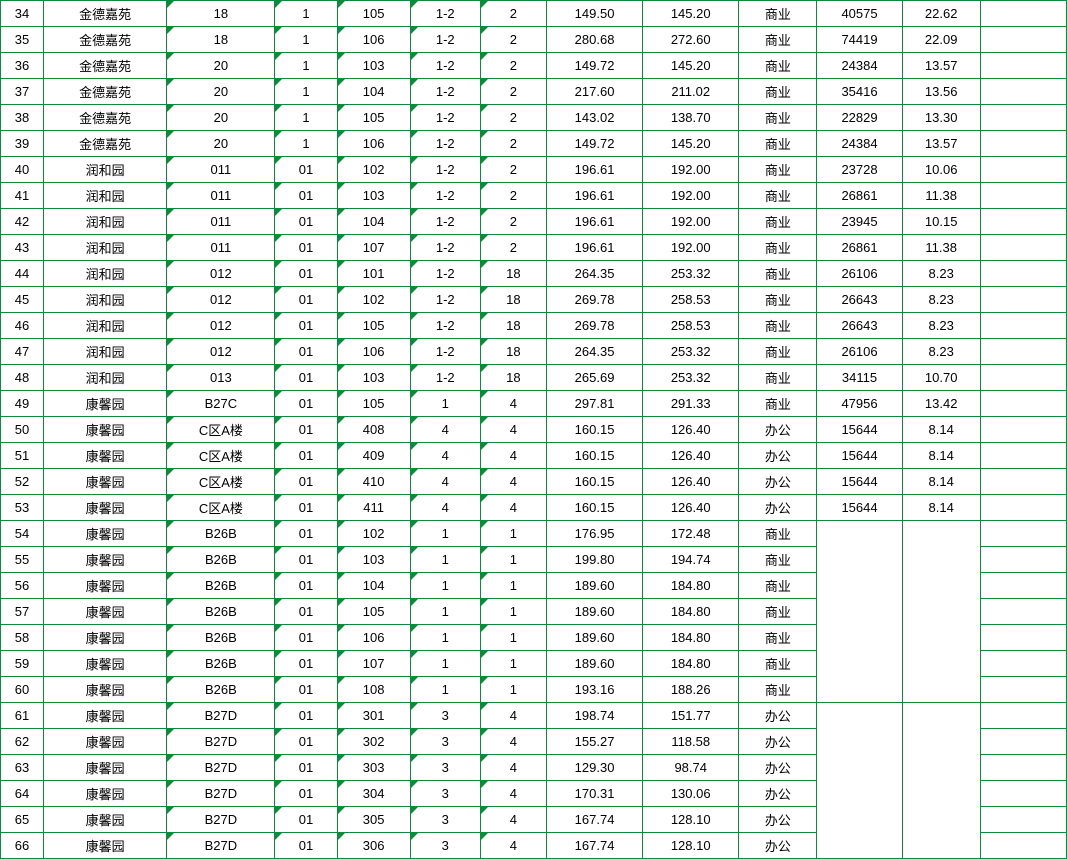 This screenshot has height=859, width=1067. I want to click on cell-area-net: 188.26, so click(691, 689).